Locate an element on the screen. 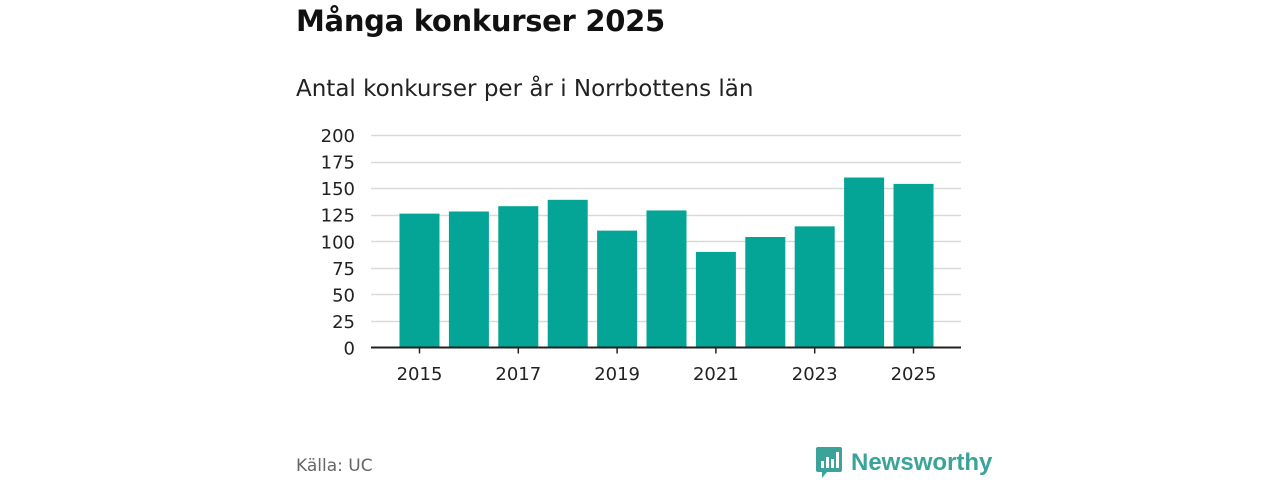  bar-2025 is located at coordinates (913, 265).